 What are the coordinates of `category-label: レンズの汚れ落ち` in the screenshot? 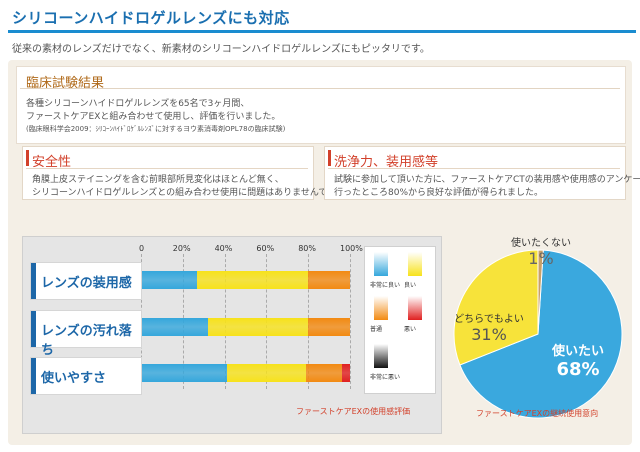 It's located at (86, 341).